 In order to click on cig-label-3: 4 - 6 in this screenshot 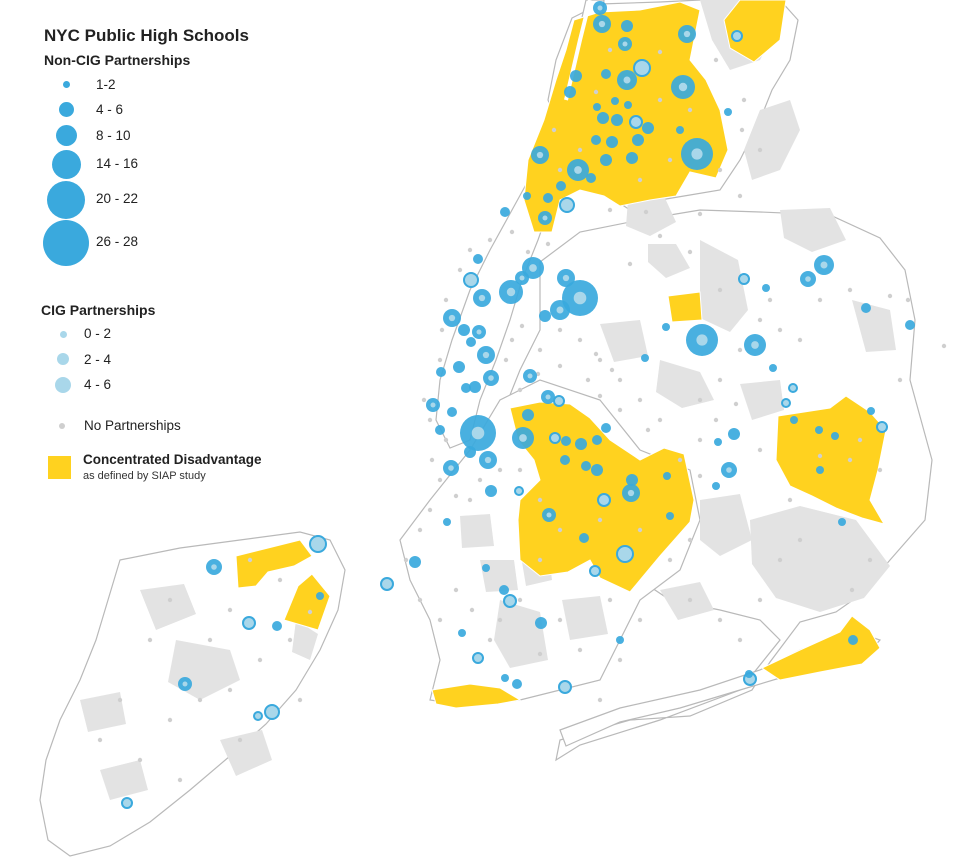, I will do `click(98, 384)`.